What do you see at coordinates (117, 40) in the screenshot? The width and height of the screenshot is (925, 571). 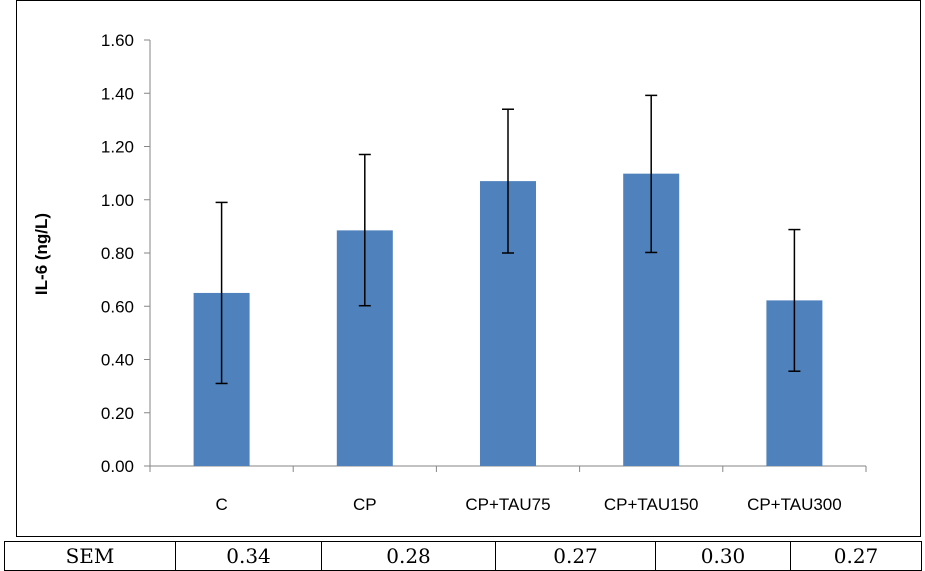 I see `y-tick-label: 1.60` at bounding box center [117, 40].